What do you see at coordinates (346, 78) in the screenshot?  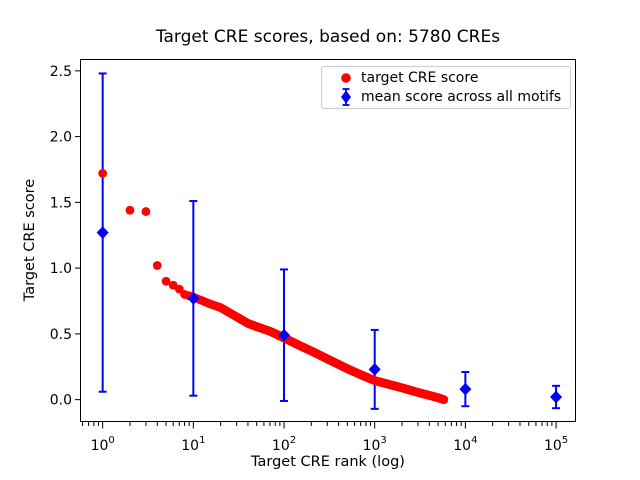 I see `red-circle-icon` at bounding box center [346, 78].